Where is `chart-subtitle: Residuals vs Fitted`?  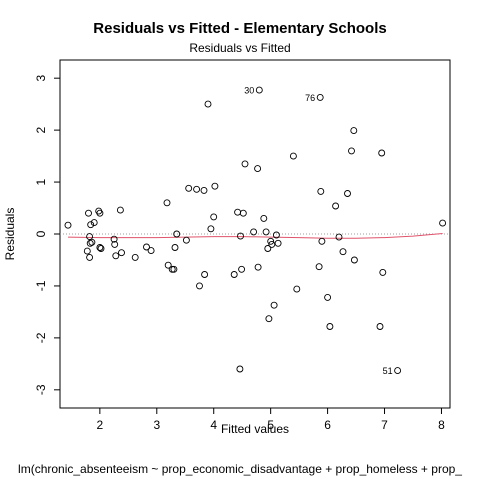
chart-subtitle: Residuals vs Fitted is located at coordinates (240, 48).